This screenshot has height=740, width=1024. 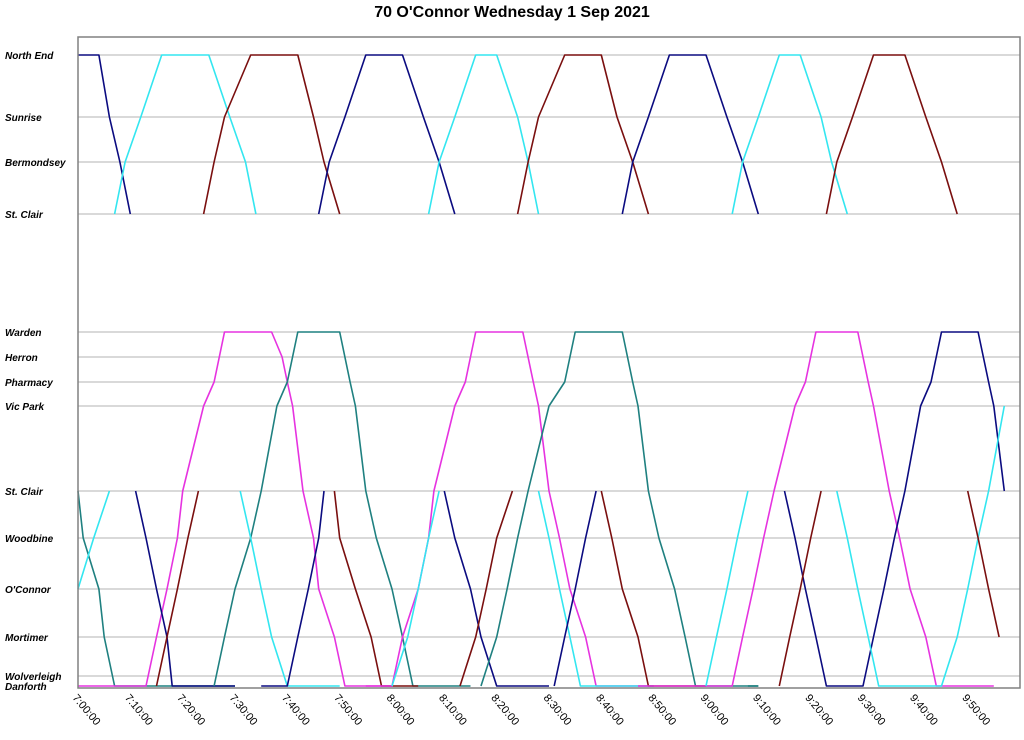 I want to click on stop-label: Woodbine, so click(x=29, y=539).